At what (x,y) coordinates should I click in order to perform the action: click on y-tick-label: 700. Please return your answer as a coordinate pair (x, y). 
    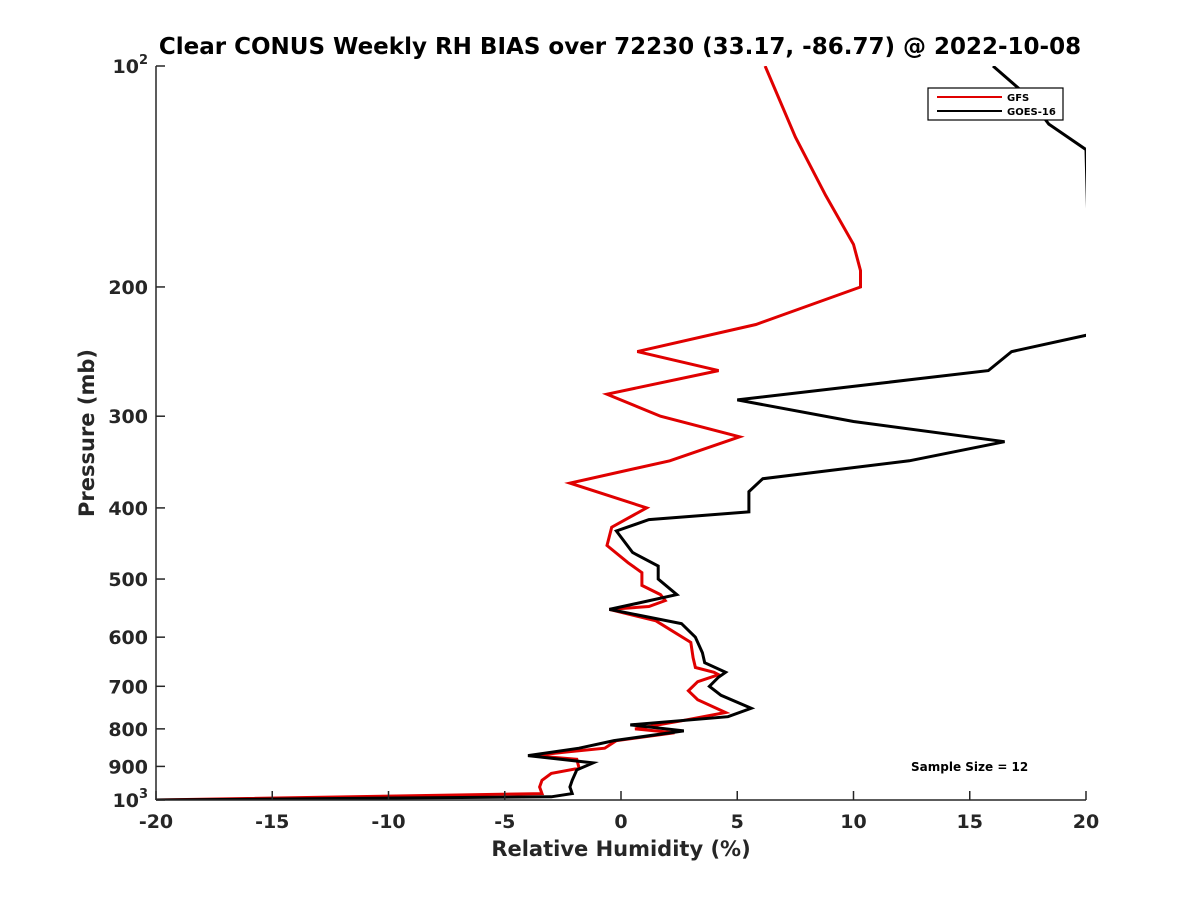
    Looking at the image, I should click on (128, 687).